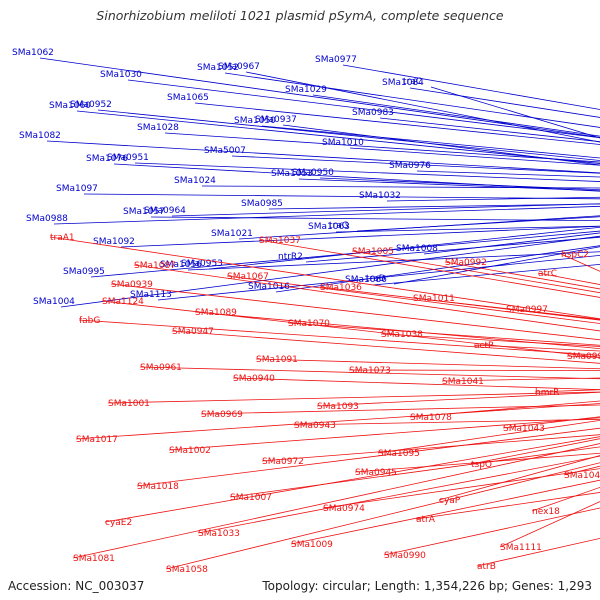  I want to click on accession-label: Accession: NC_003037, so click(76, 586).